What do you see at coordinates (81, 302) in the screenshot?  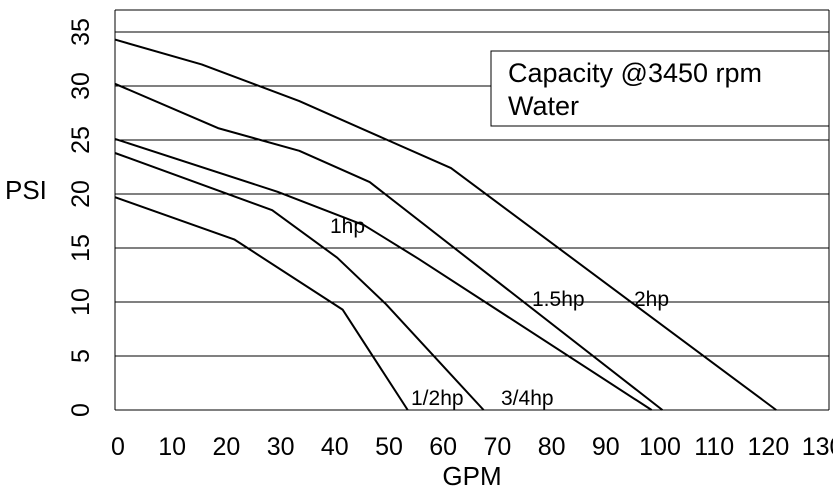 I see `y-tick-label: 10` at bounding box center [81, 302].